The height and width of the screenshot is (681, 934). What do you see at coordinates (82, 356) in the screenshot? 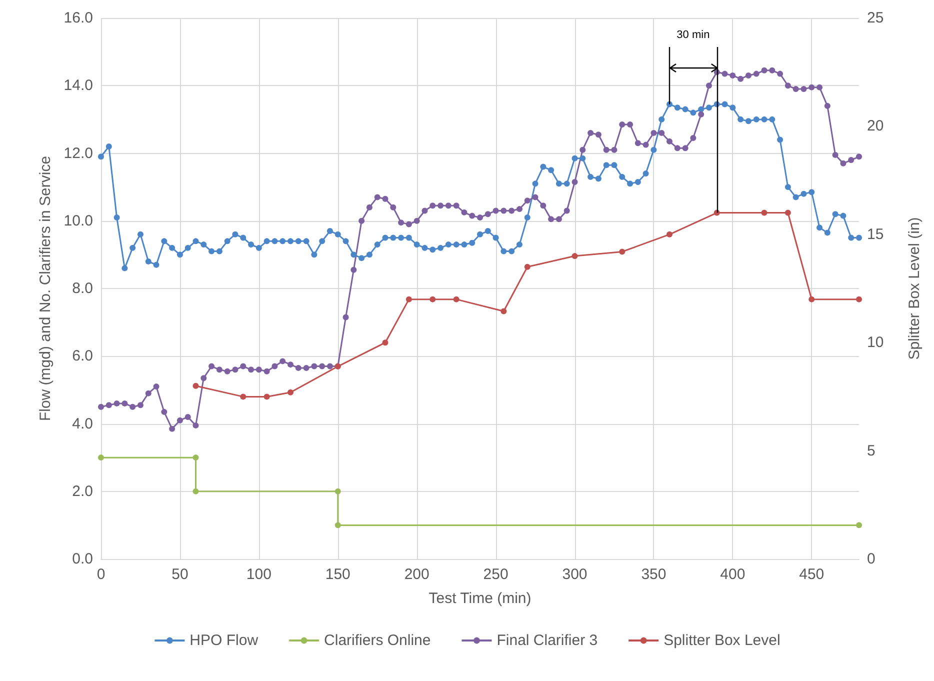
I see `y-tick-label: 6.0` at bounding box center [82, 356].